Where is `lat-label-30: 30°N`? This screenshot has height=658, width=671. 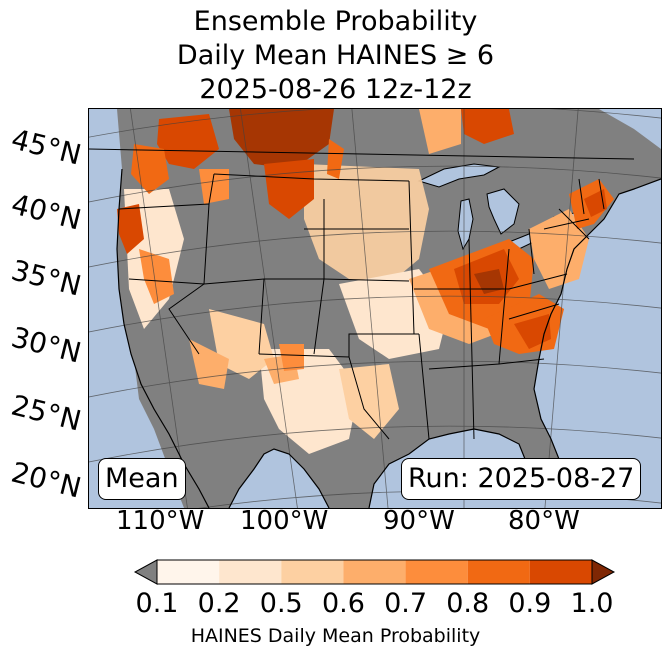
lat-label-30: 30°N is located at coordinates (46, 345).